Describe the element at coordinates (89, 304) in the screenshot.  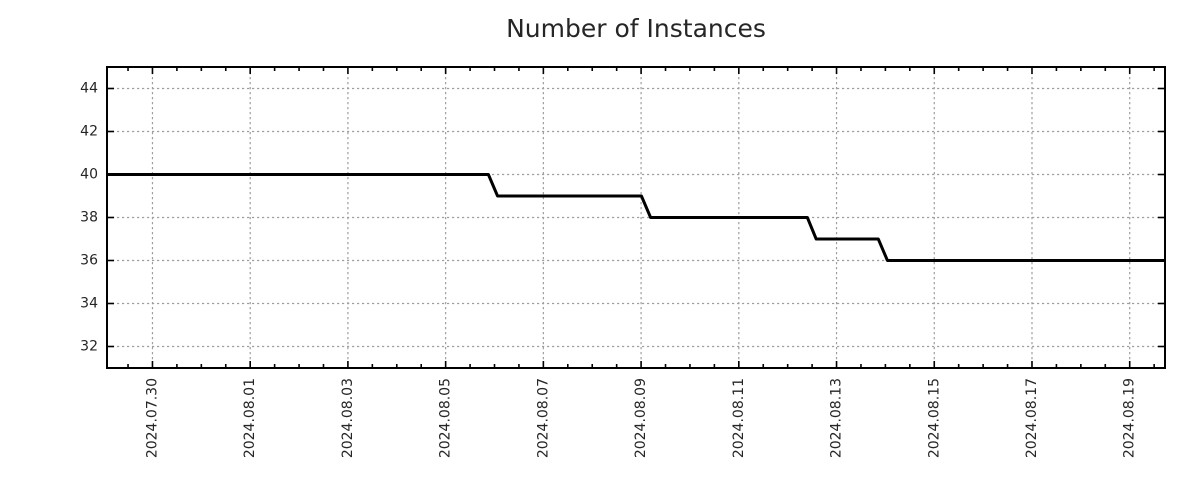
I see `y-tick-label: 34` at that location.